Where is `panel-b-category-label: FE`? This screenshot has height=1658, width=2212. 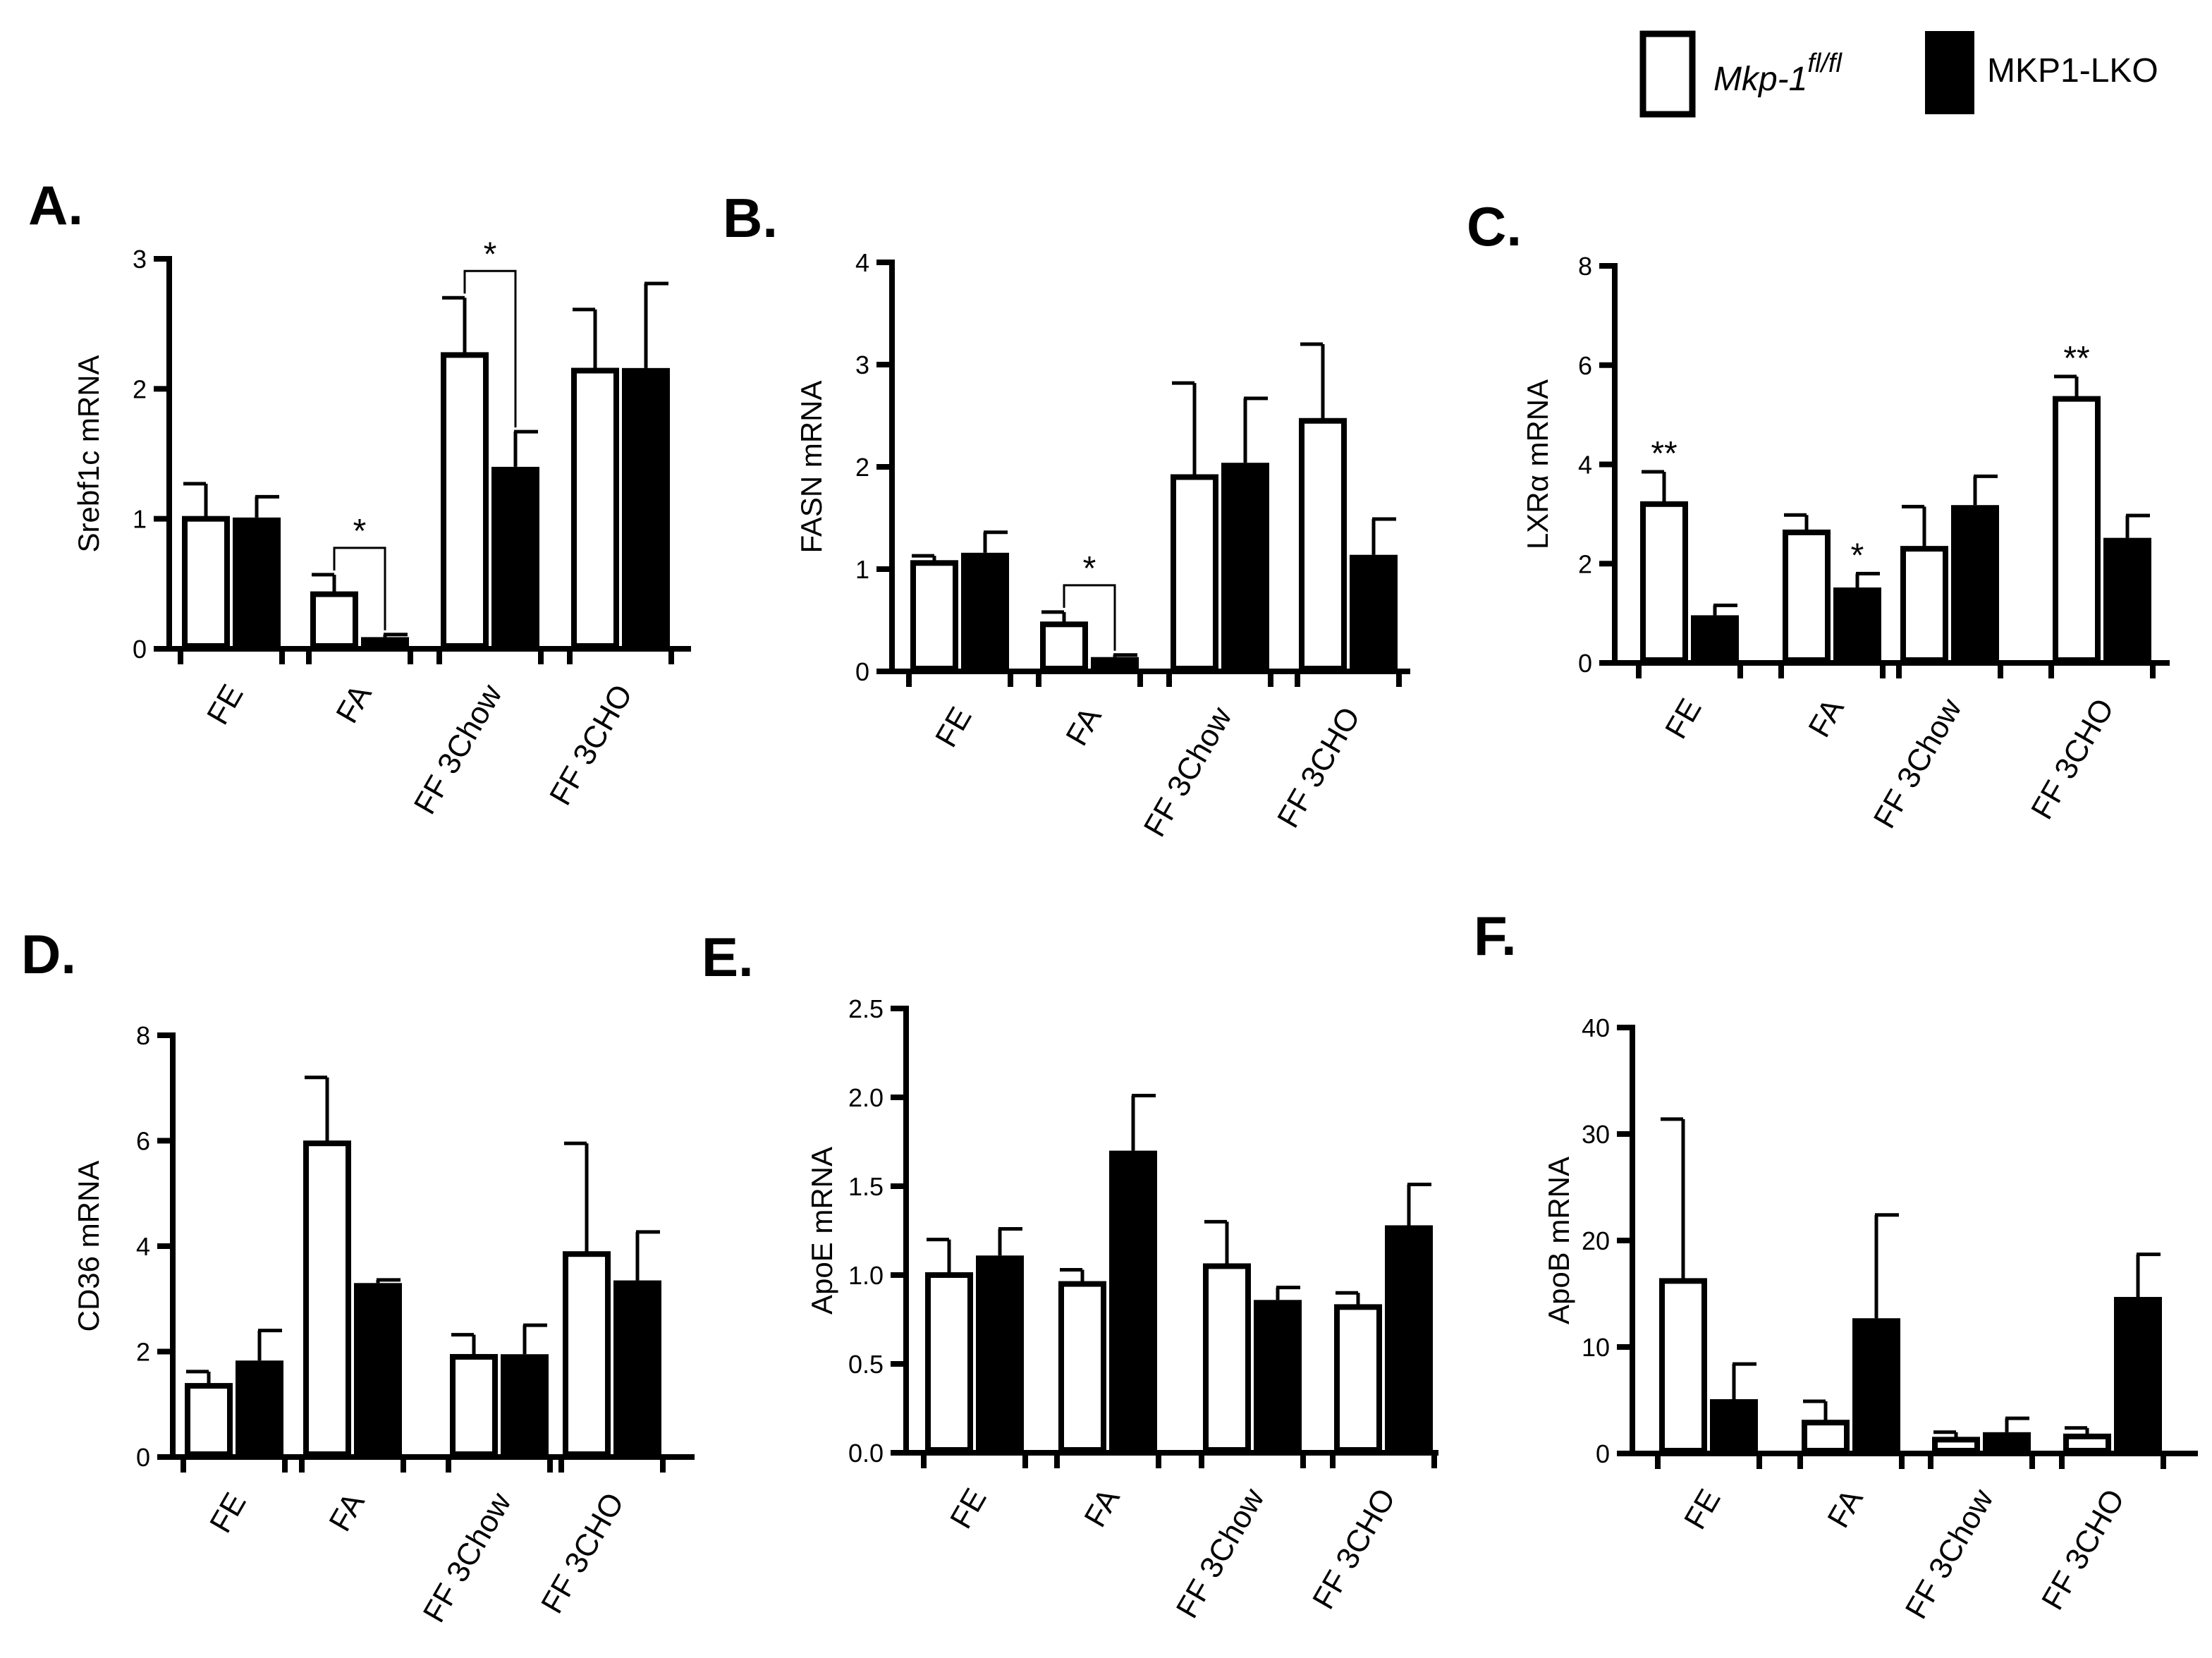 panel-b-category-label: FE is located at coordinates (954, 727).